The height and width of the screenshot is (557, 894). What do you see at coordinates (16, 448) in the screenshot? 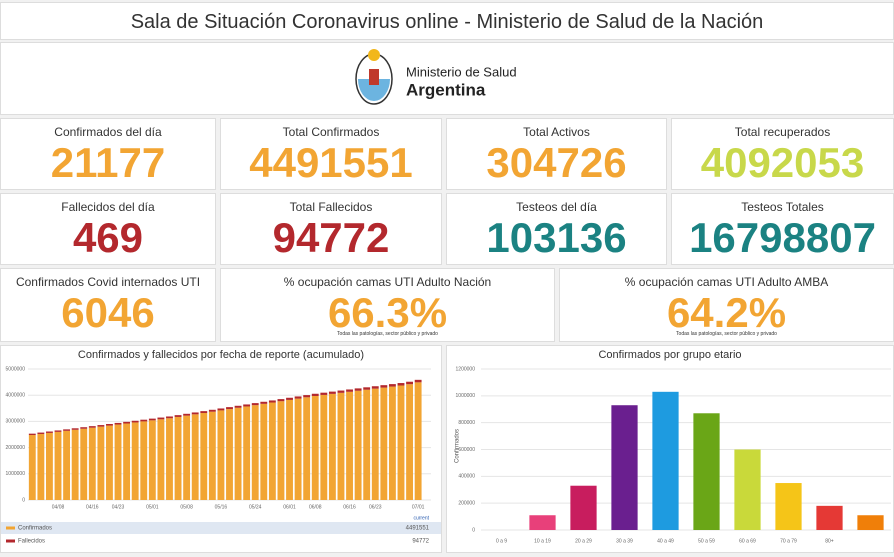
I see `y-tick-label: 2000000` at bounding box center [16, 448].